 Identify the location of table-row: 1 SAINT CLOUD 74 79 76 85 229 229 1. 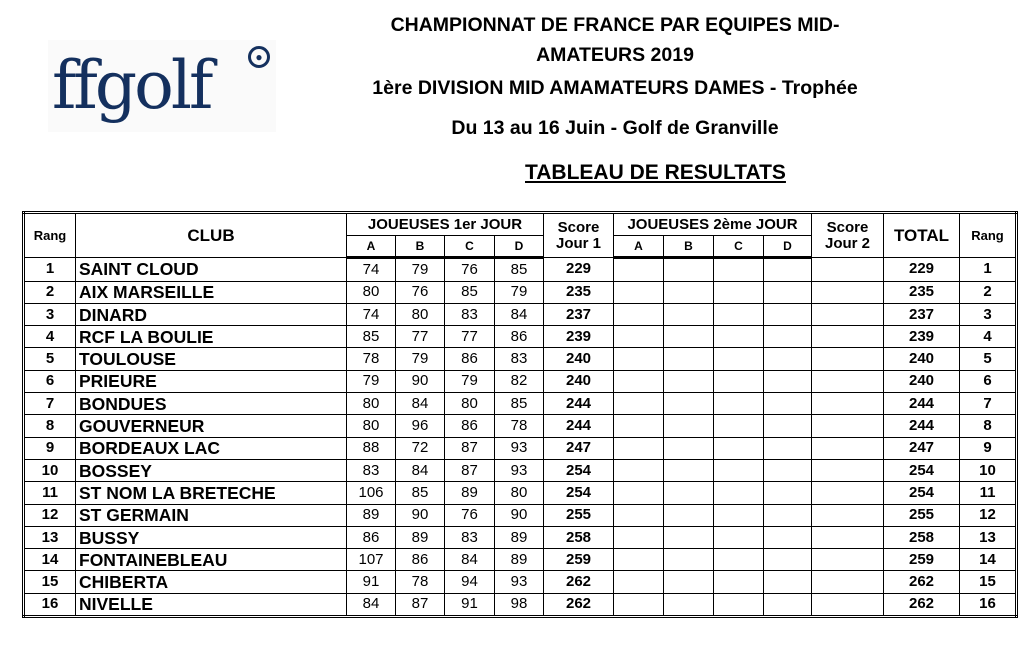
(520, 269).